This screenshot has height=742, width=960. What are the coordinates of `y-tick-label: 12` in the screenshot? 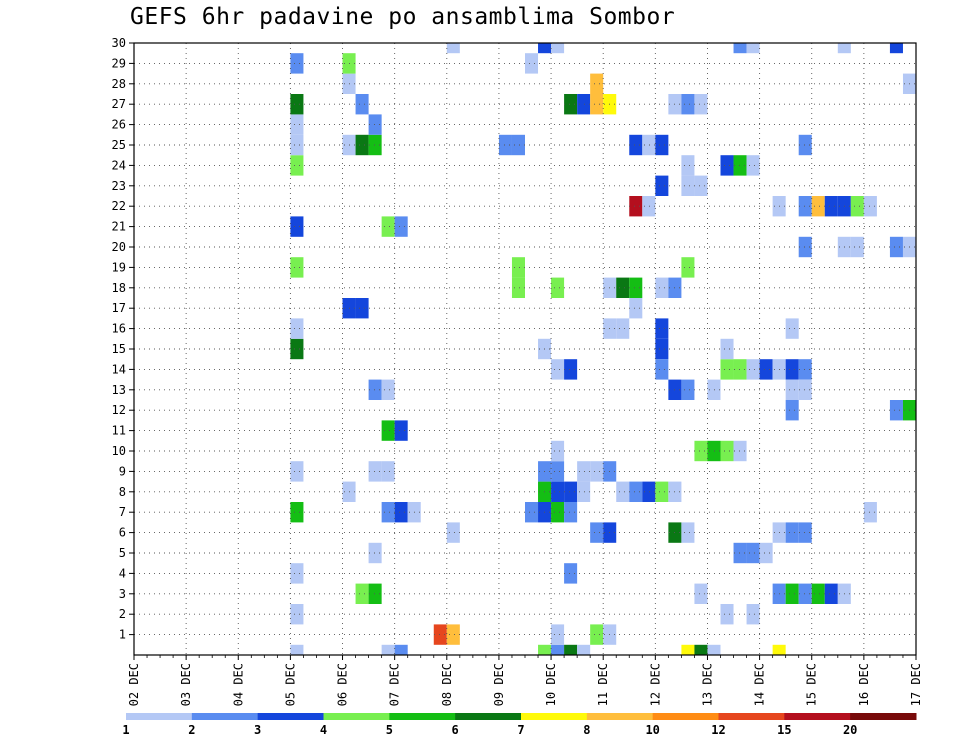 It's located at (119, 410).